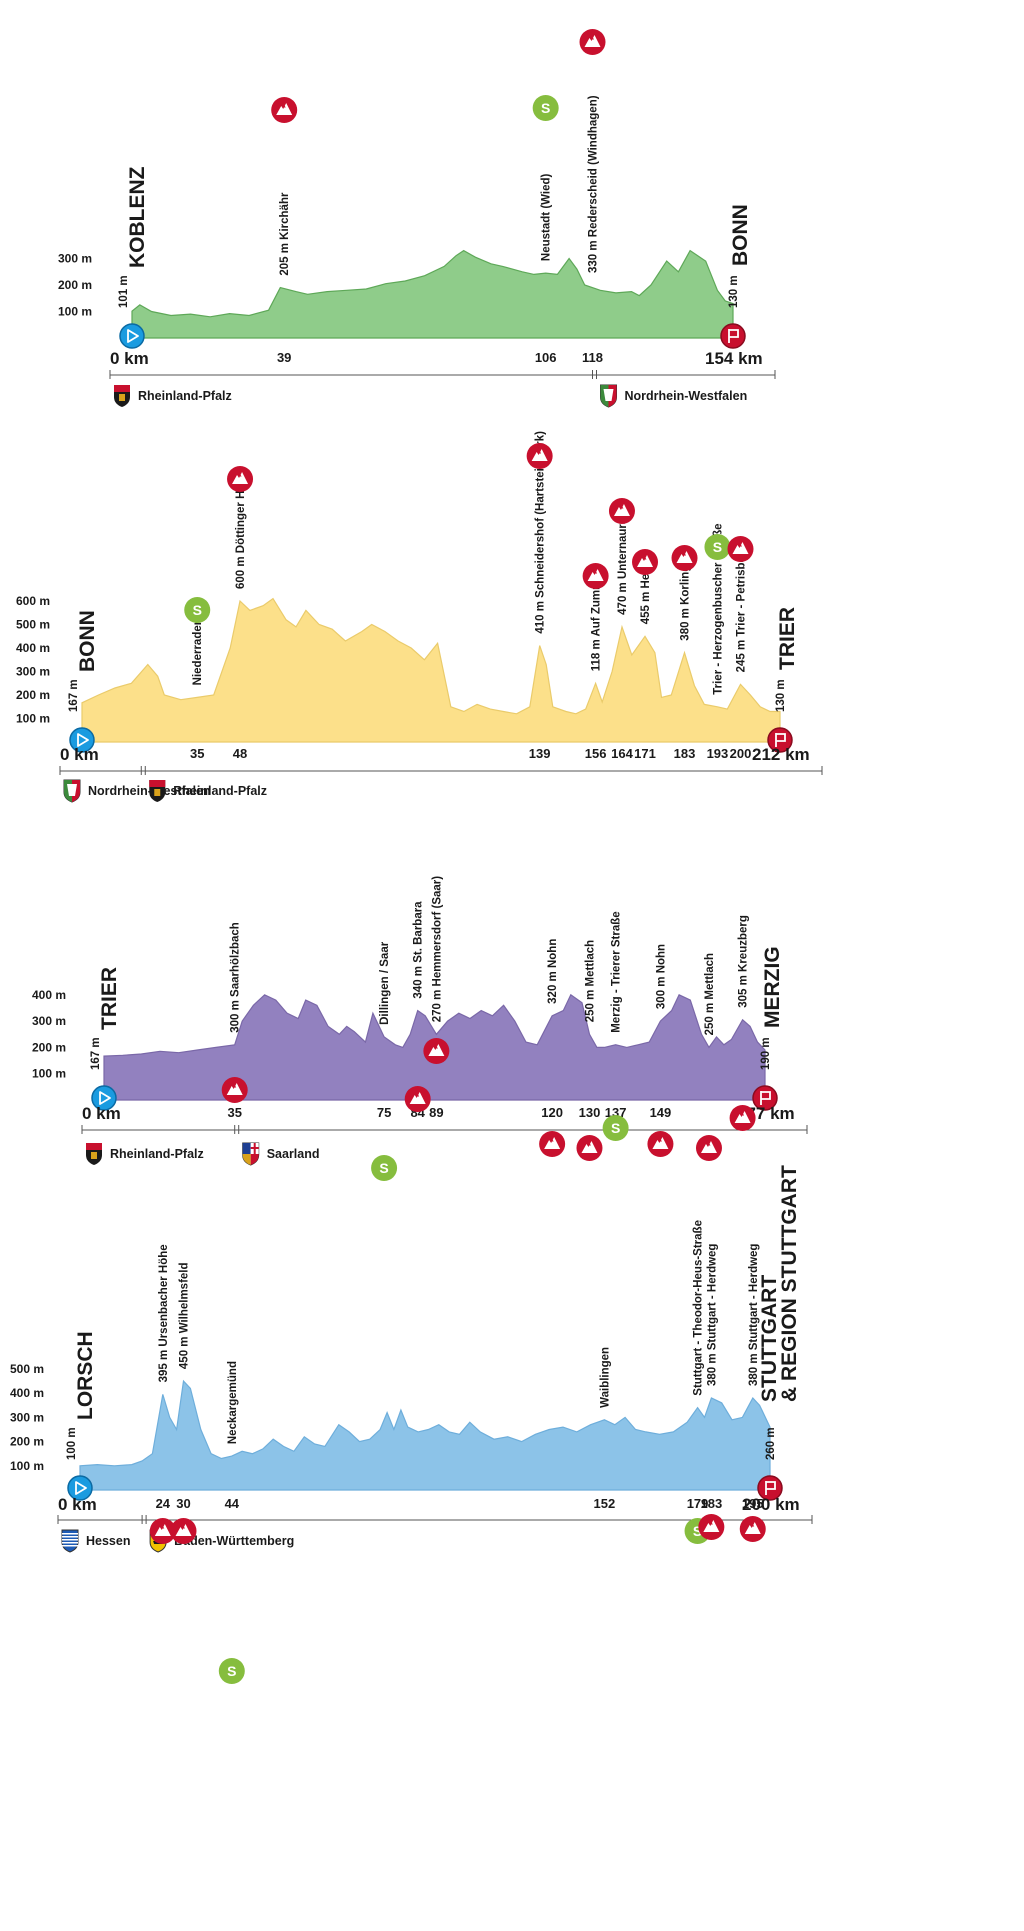  Describe the element at coordinates (740, 235) in the screenshot. I see `end-city-name: BONN` at that location.